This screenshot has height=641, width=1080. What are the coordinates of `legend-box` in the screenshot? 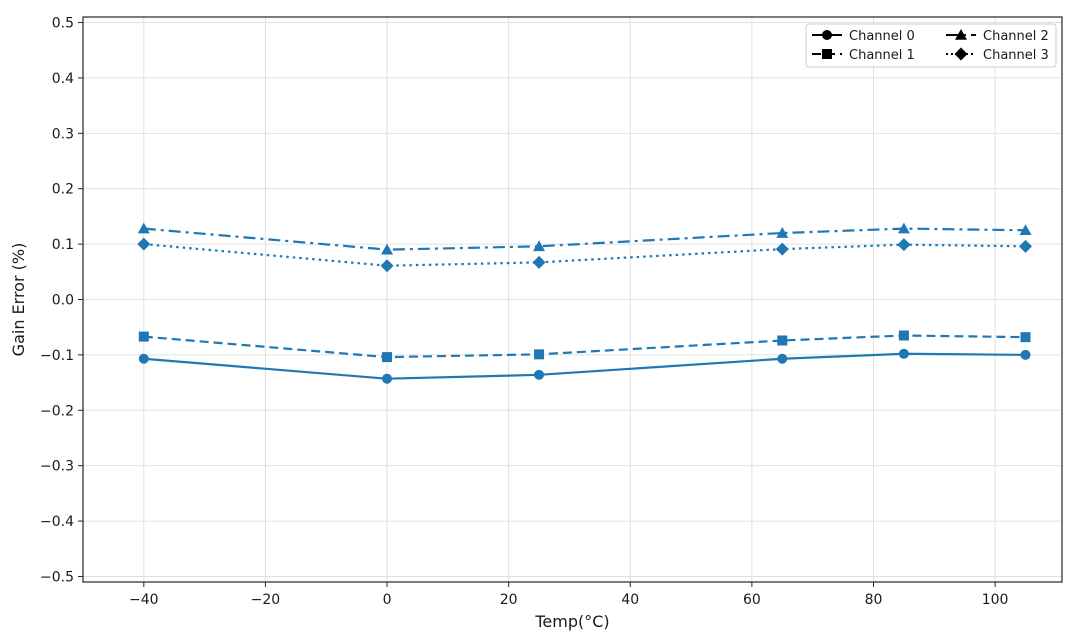 It's located at (931, 45).